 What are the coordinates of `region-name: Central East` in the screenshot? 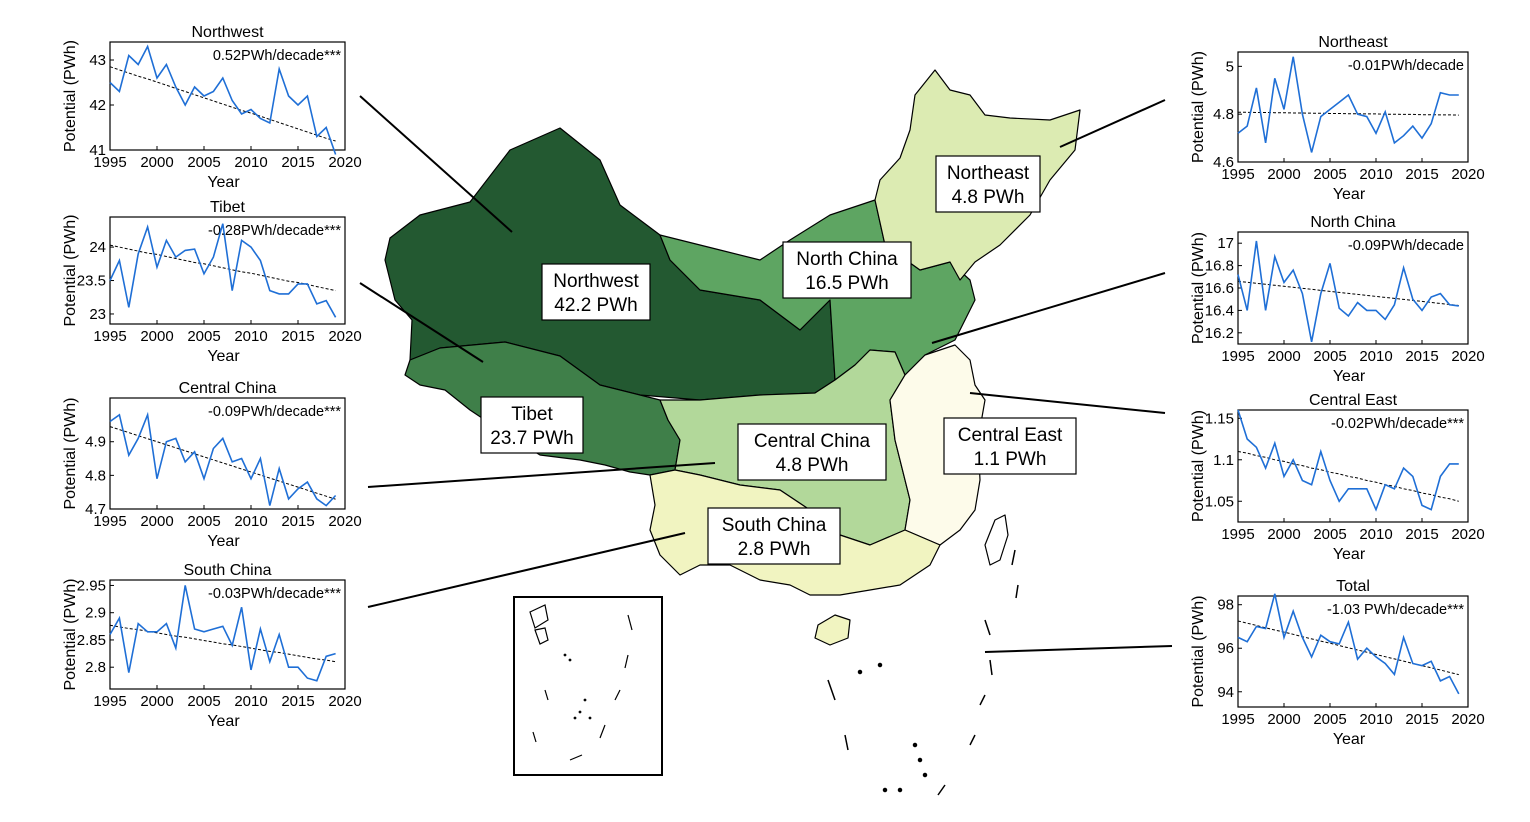 It's located at (1010, 435).